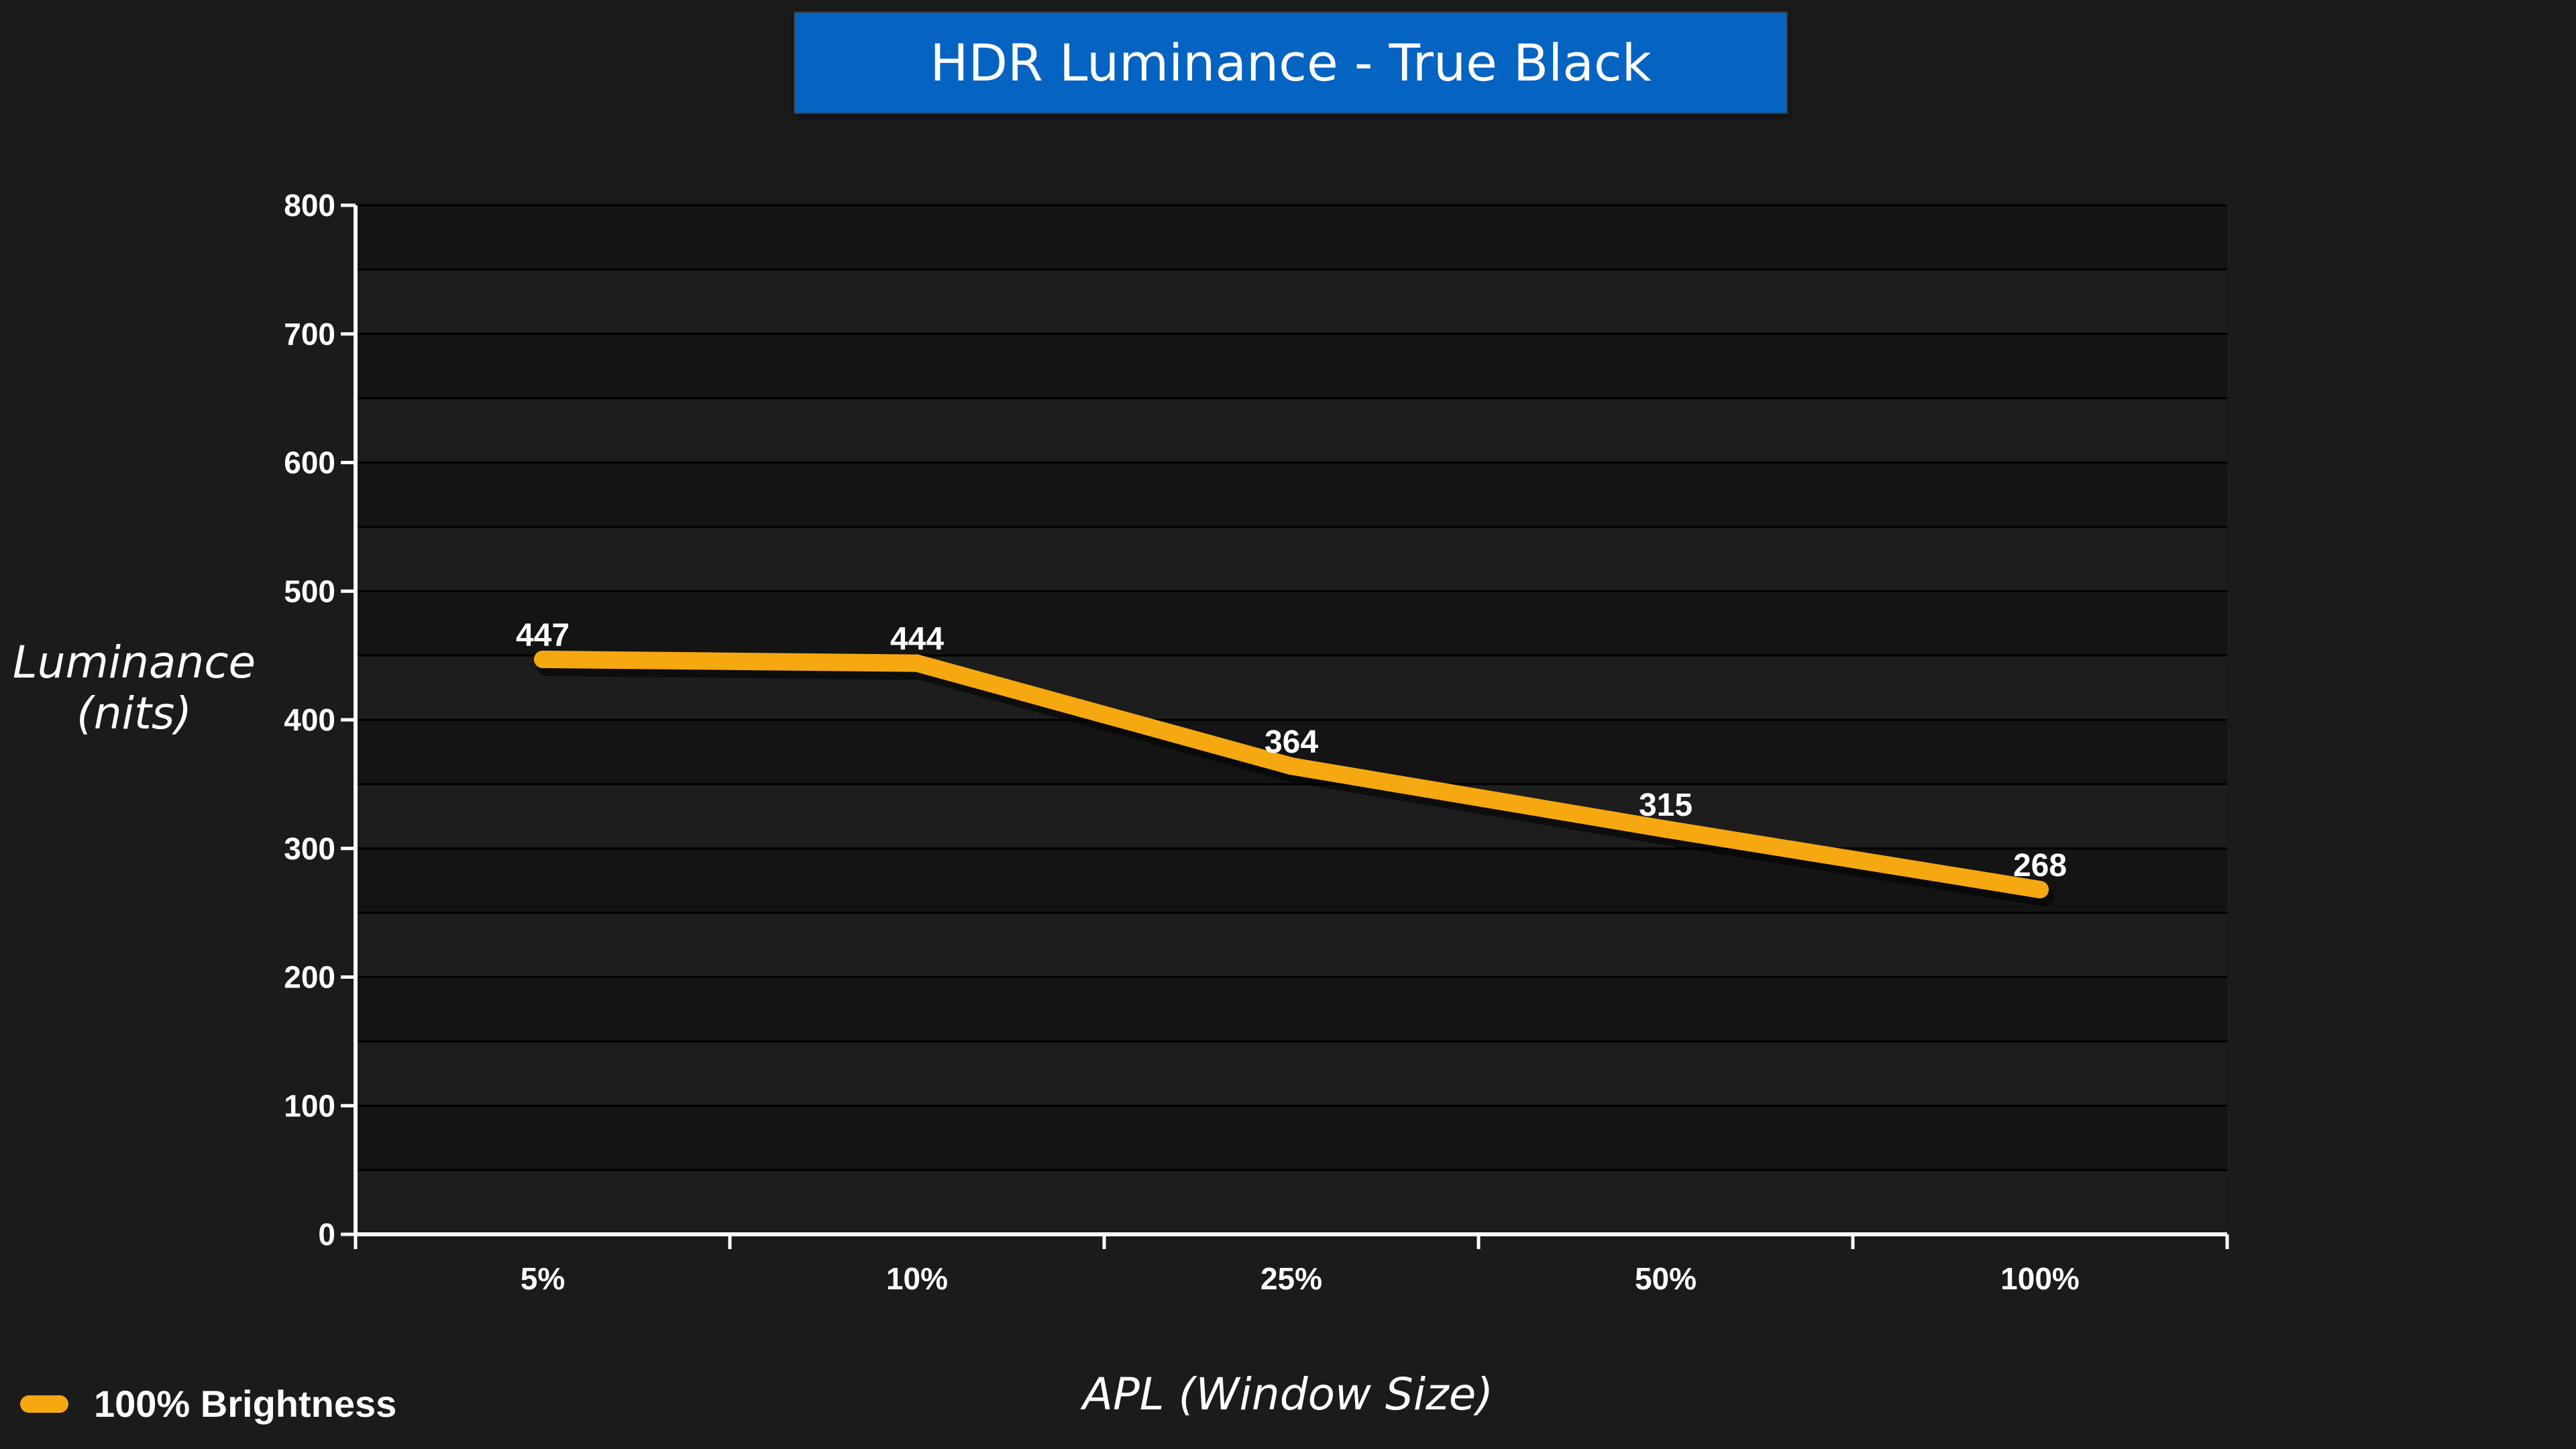  What do you see at coordinates (1291, 1278) in the screenshot?
I see `x-tick-label: 25%` at bounding box center [1291, 1278].